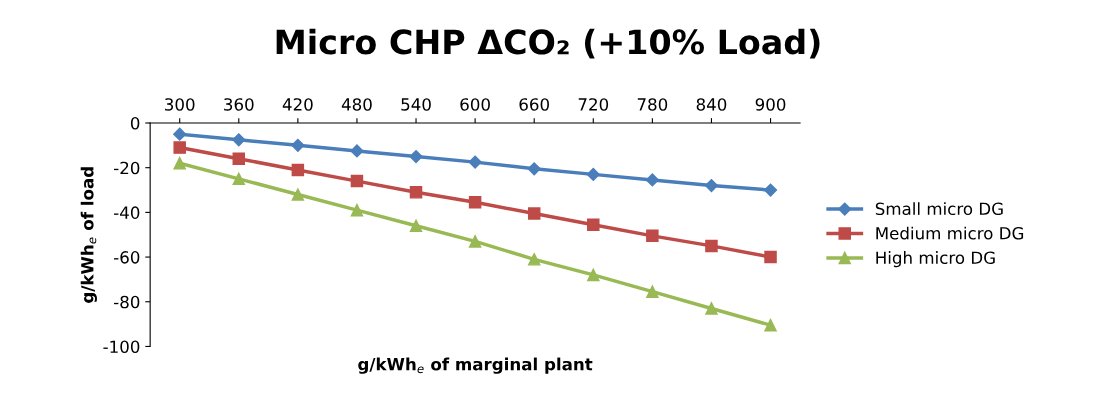 The width and height of the screenshot is (1096, 410). I want to click on x-tick-label: 720, so click(593, 104).